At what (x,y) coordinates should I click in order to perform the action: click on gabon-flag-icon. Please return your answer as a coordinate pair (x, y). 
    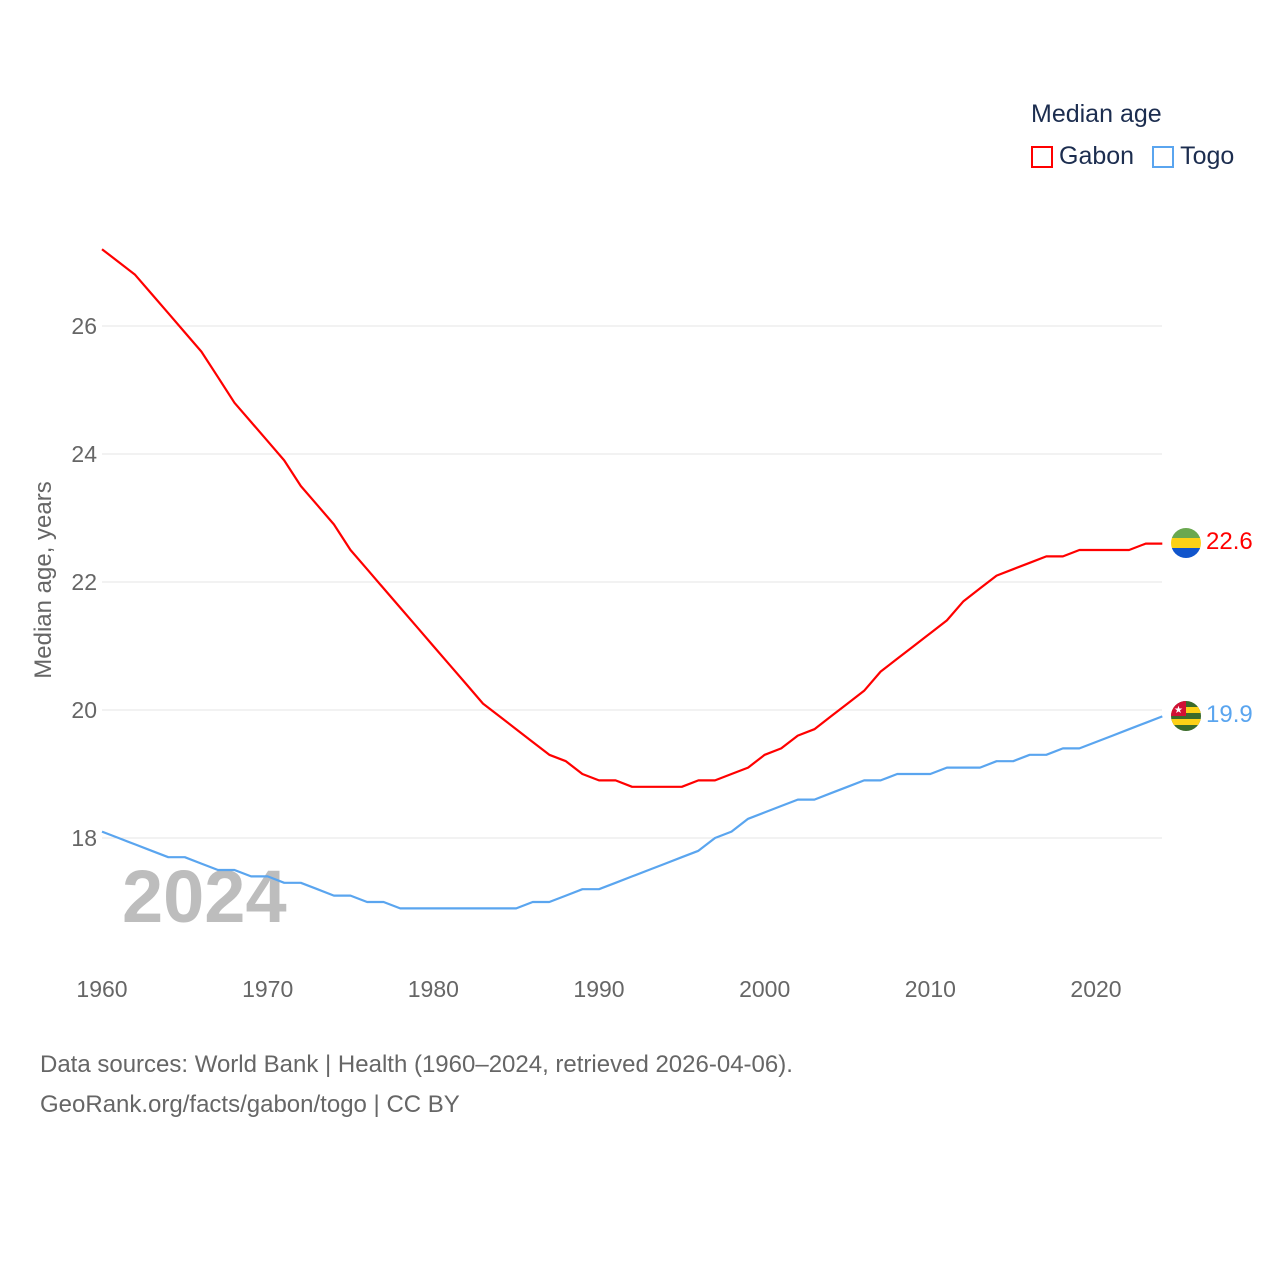
    Looking at the image, I should click on (1186, 543).